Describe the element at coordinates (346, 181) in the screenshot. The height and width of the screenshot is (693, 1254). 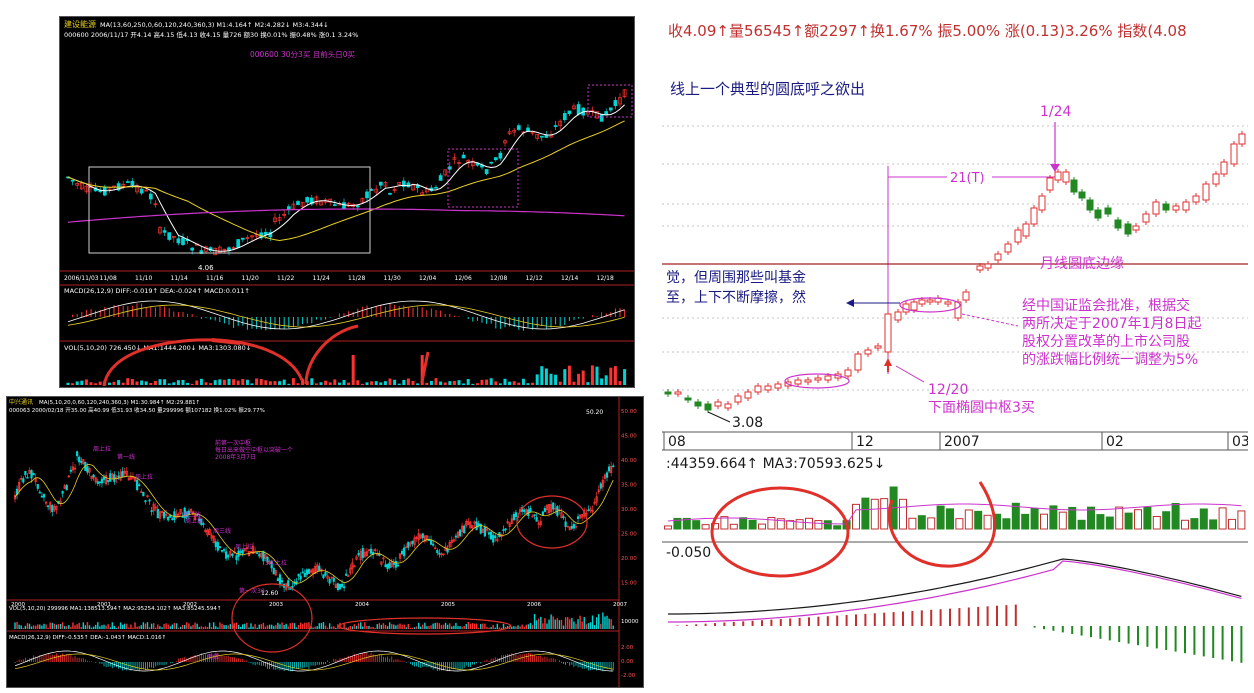
I see `chart-a-ma-mid-line` at that location.